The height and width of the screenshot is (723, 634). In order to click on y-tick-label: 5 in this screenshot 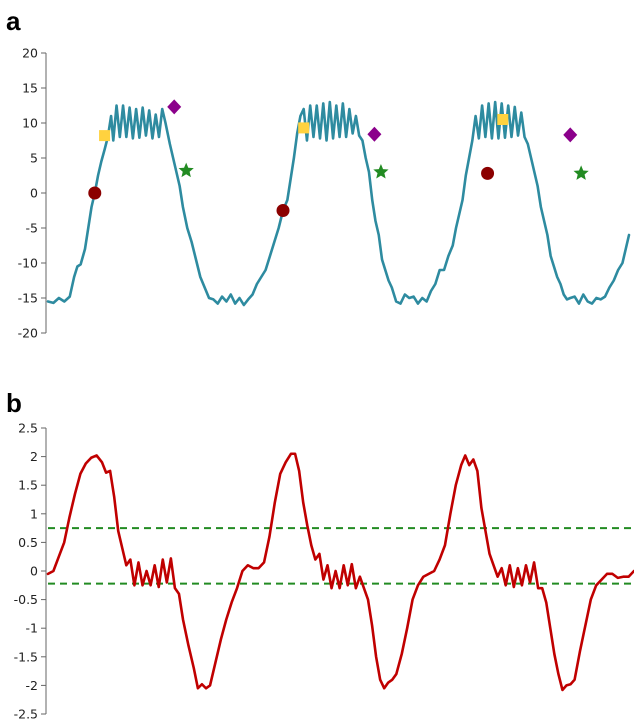, I will do `click(34, 158)`.